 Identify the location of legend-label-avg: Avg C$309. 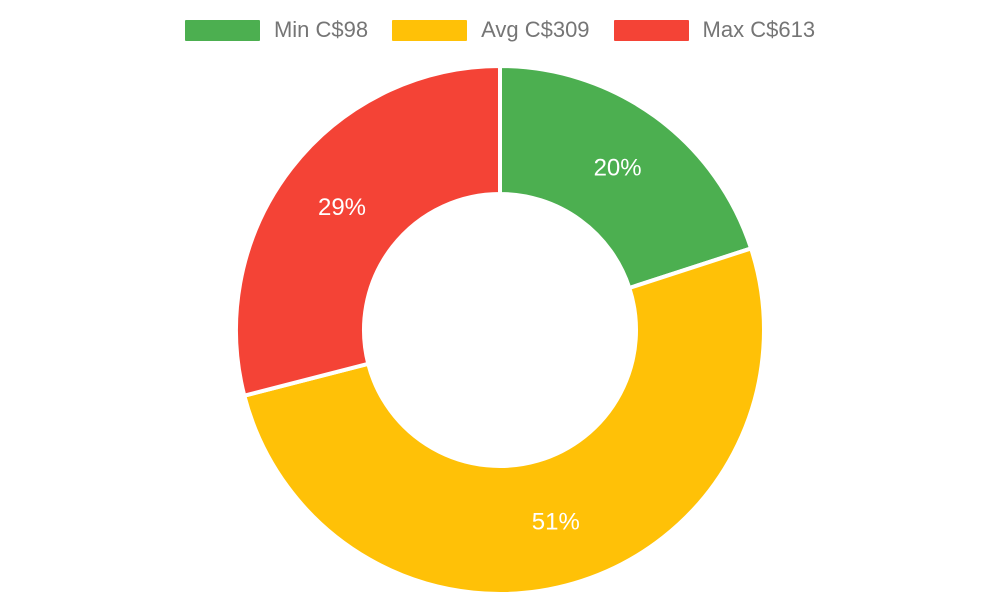
(535, 29).